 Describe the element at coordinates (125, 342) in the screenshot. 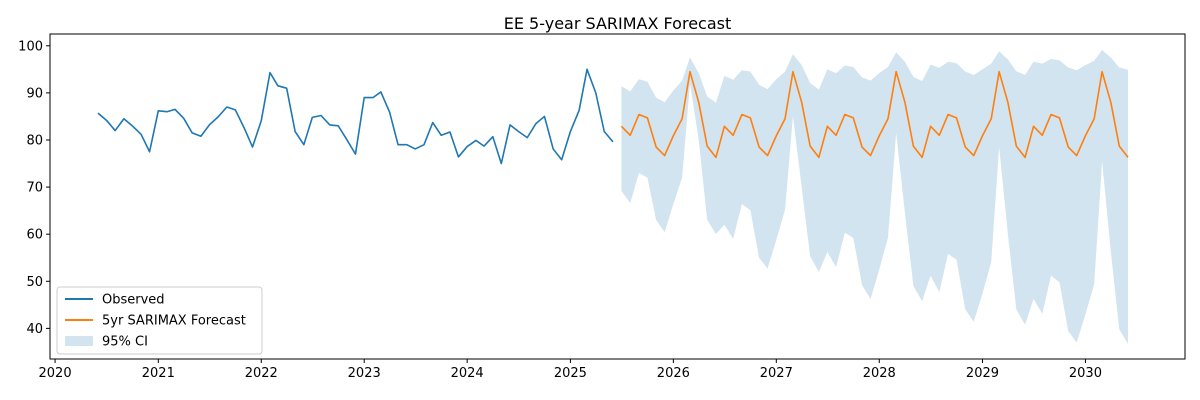

I see `legend-ci-label: 95% CI` at that location.